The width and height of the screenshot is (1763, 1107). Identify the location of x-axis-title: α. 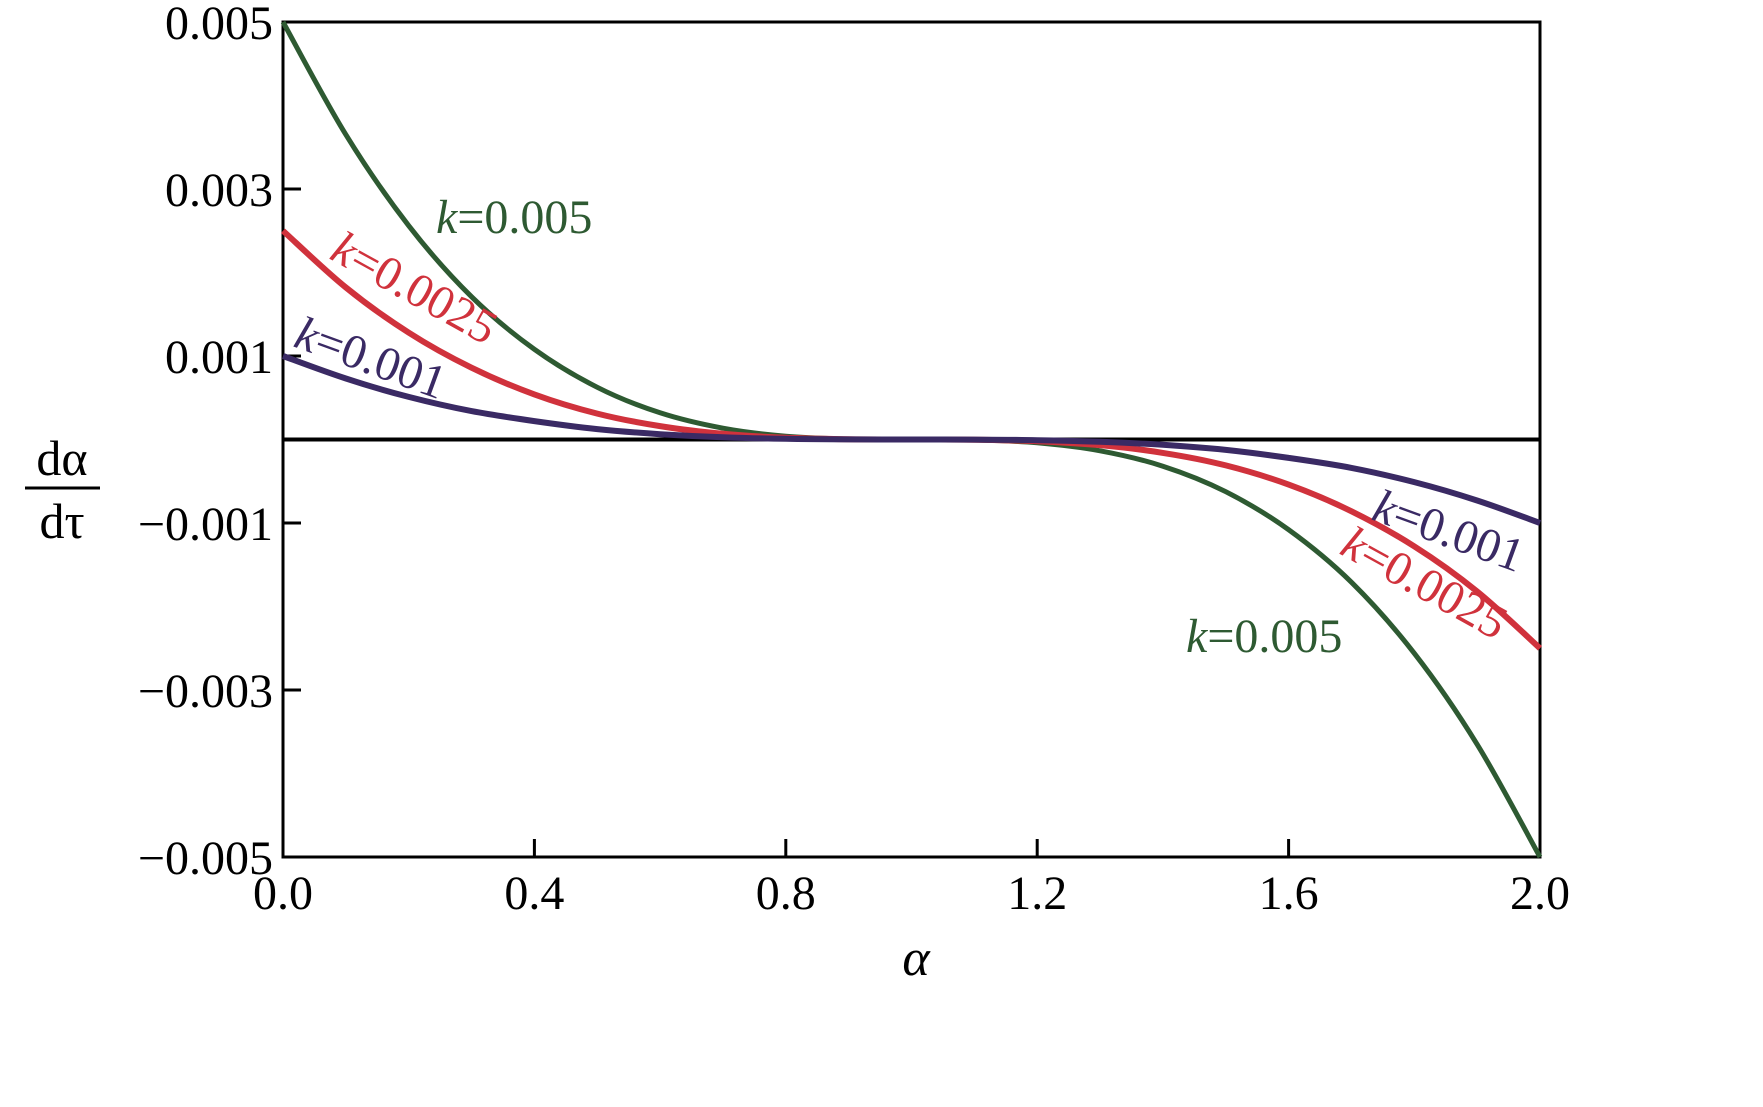
(916, 958).